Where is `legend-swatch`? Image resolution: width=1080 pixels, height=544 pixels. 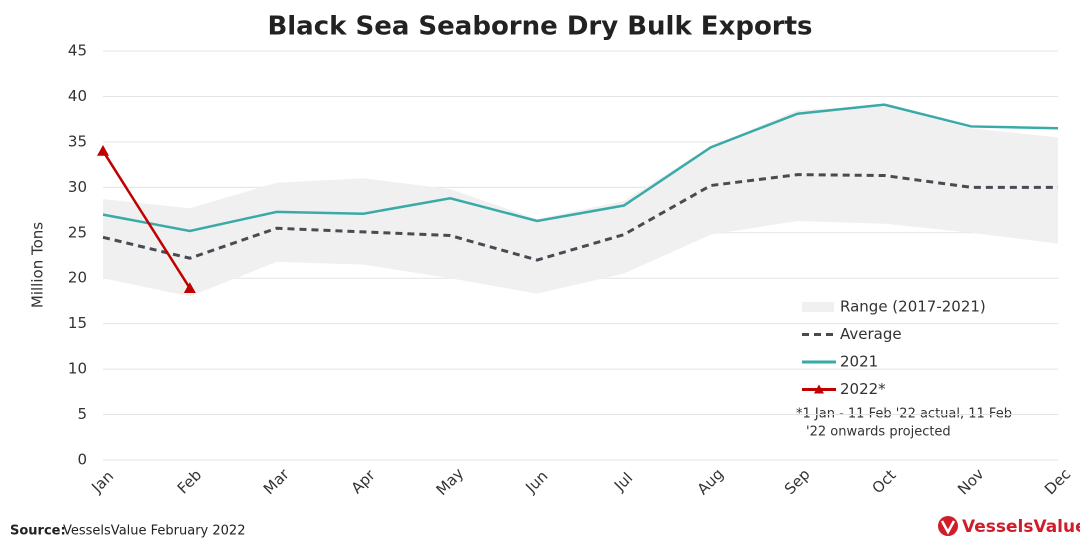
legend-swatch is located at coordinates (818, 307).